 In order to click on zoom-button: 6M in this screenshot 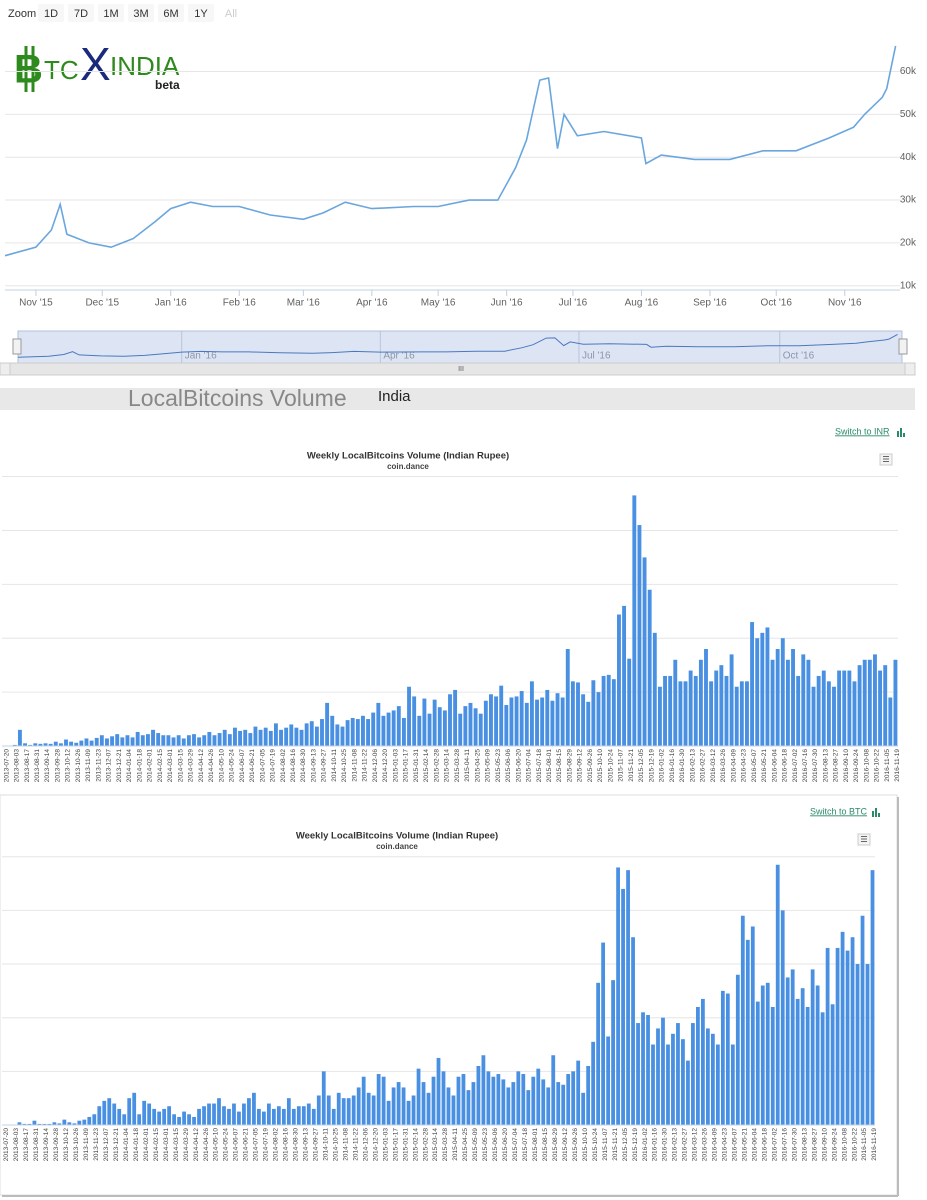, I will do `click(171, 13)`.